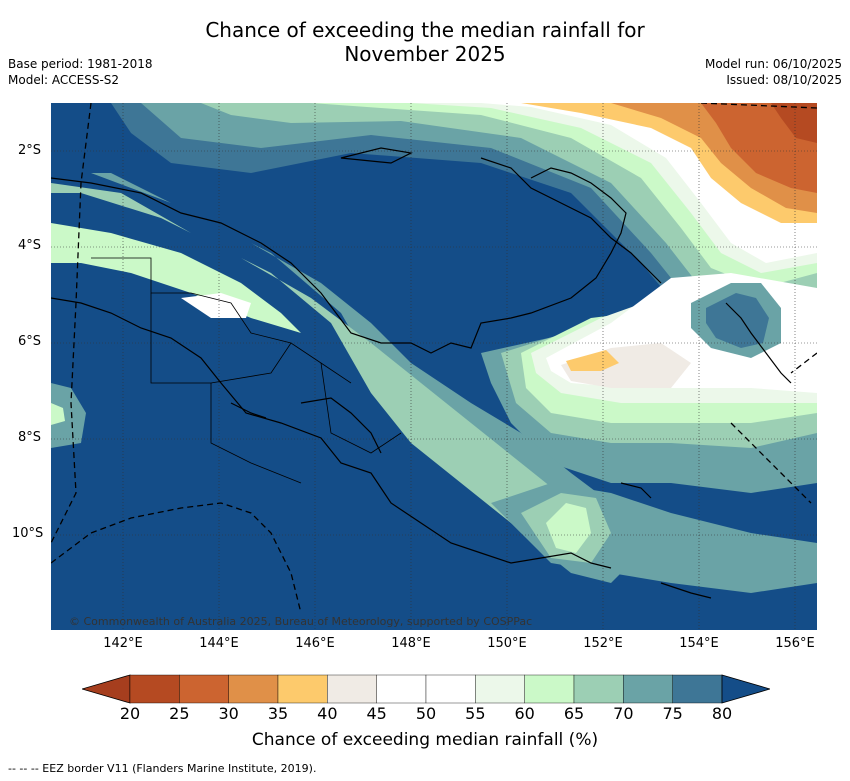 The height and width of the screenshot is (781, 850). Describe the element at coordinates (315, 643) in the screenshot. I see `lon-label-146e: 146°E` at that location.